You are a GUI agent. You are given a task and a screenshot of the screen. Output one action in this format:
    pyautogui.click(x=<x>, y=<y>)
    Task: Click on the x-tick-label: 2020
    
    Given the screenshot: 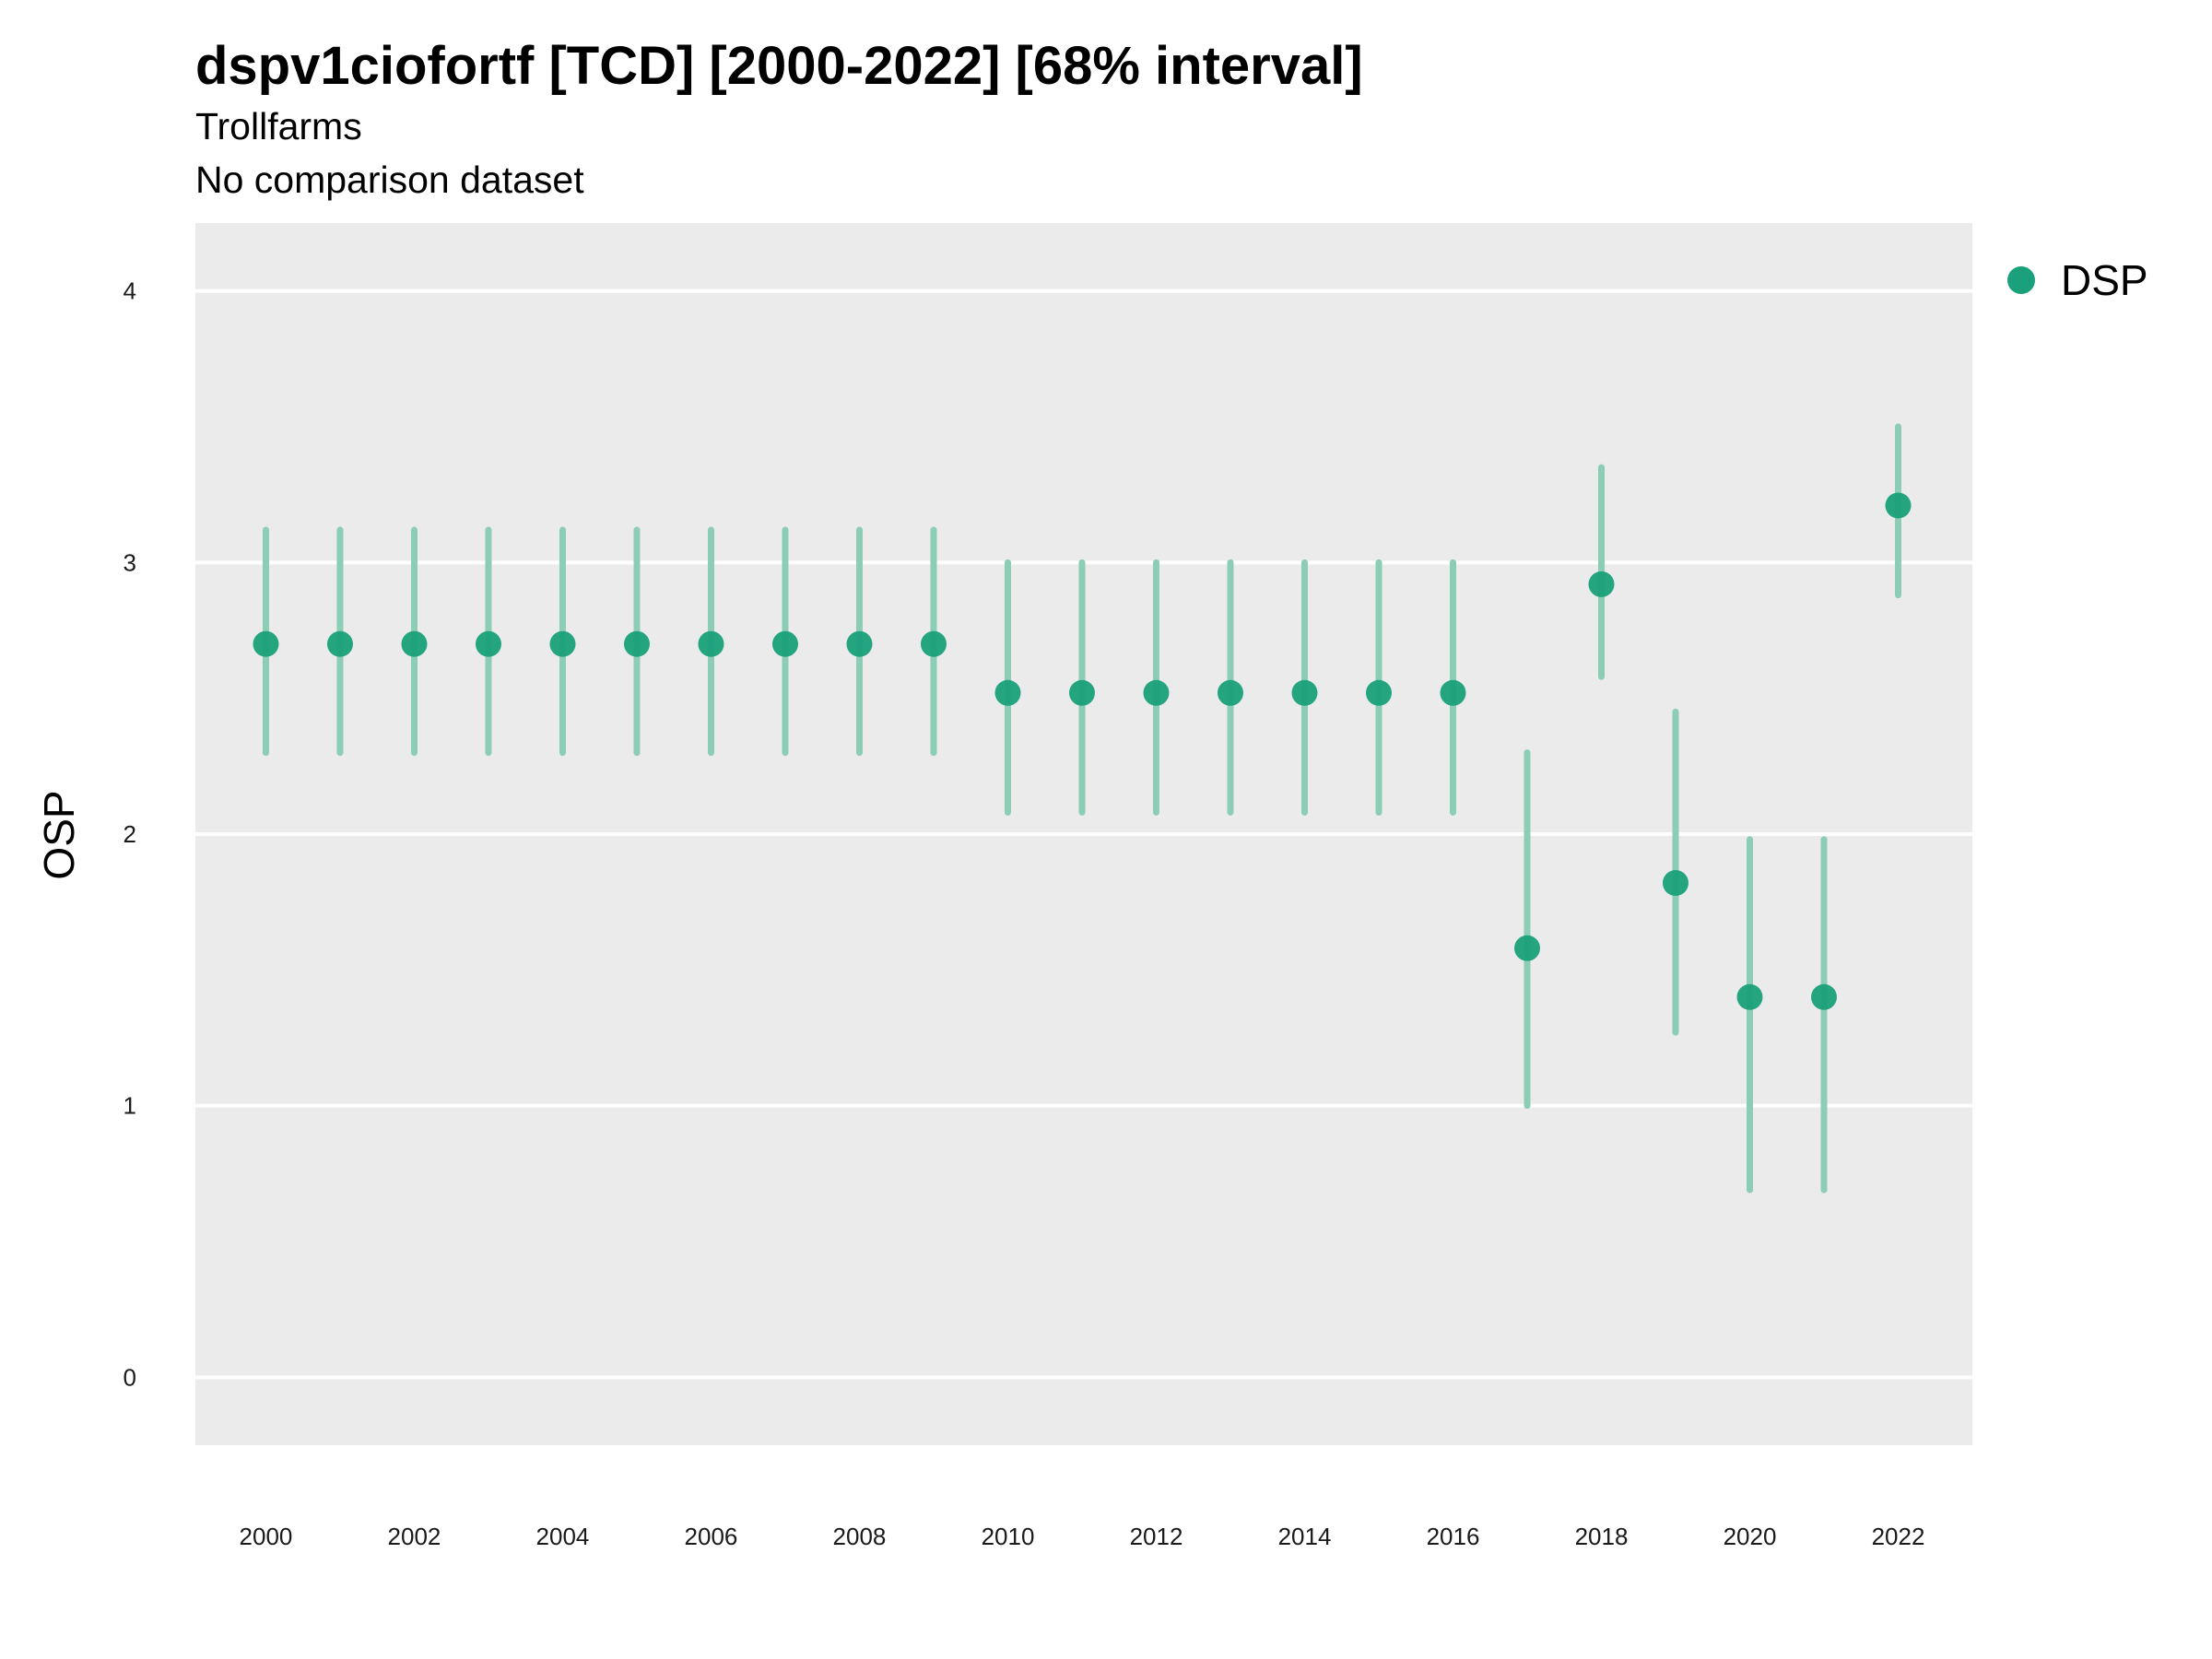 What is the action you would take?
    pyautogui.click(x=1750, y=1536)
    